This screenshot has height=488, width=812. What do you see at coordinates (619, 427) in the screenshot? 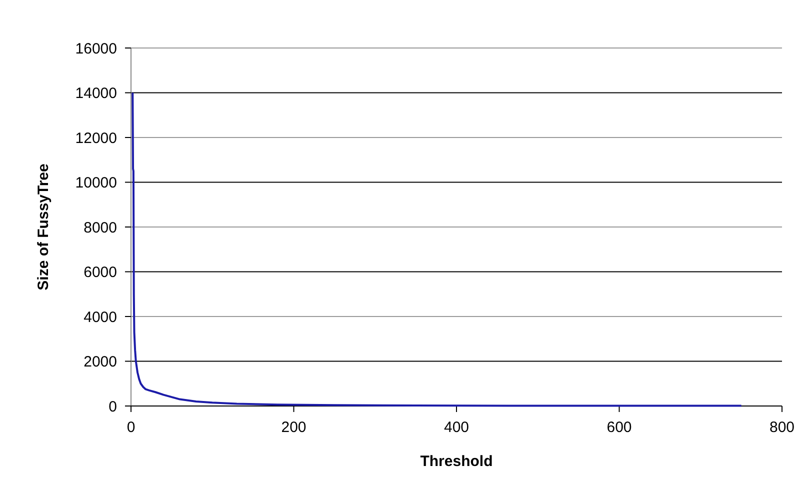
I see `x-tick-label: 600` at bounding box center [619, 427].